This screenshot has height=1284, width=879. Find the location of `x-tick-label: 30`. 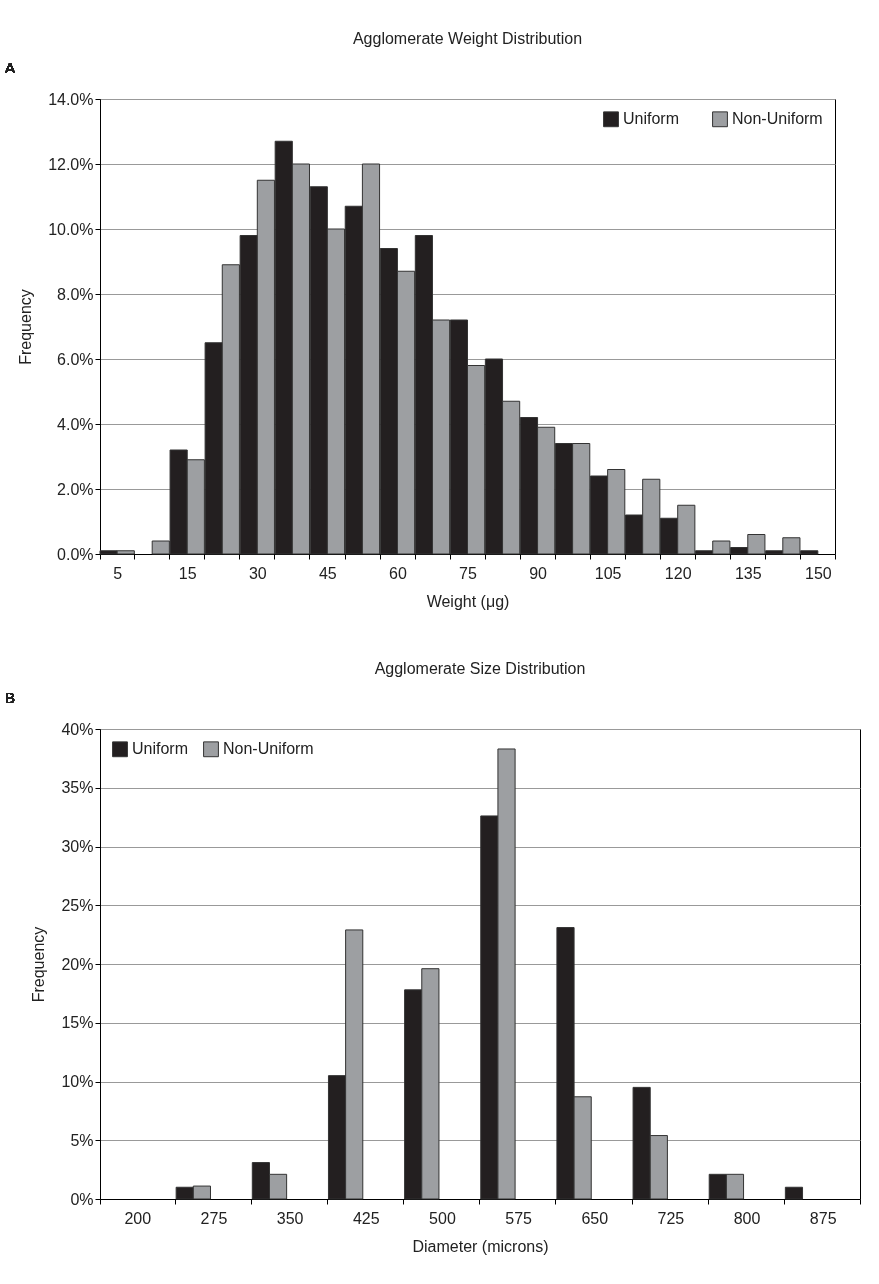

x-tick-label: 30 is located at coordinates (257, 573).